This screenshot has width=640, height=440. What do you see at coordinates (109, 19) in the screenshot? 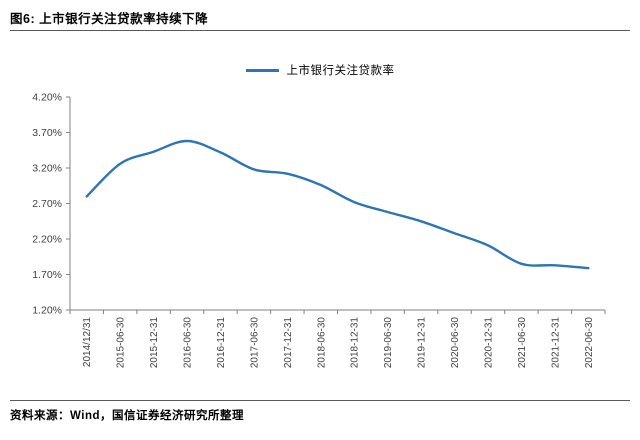
I see `figure-title: 图6: 上市银行关注贷款率持续下降` at bounding box center [109, 19].